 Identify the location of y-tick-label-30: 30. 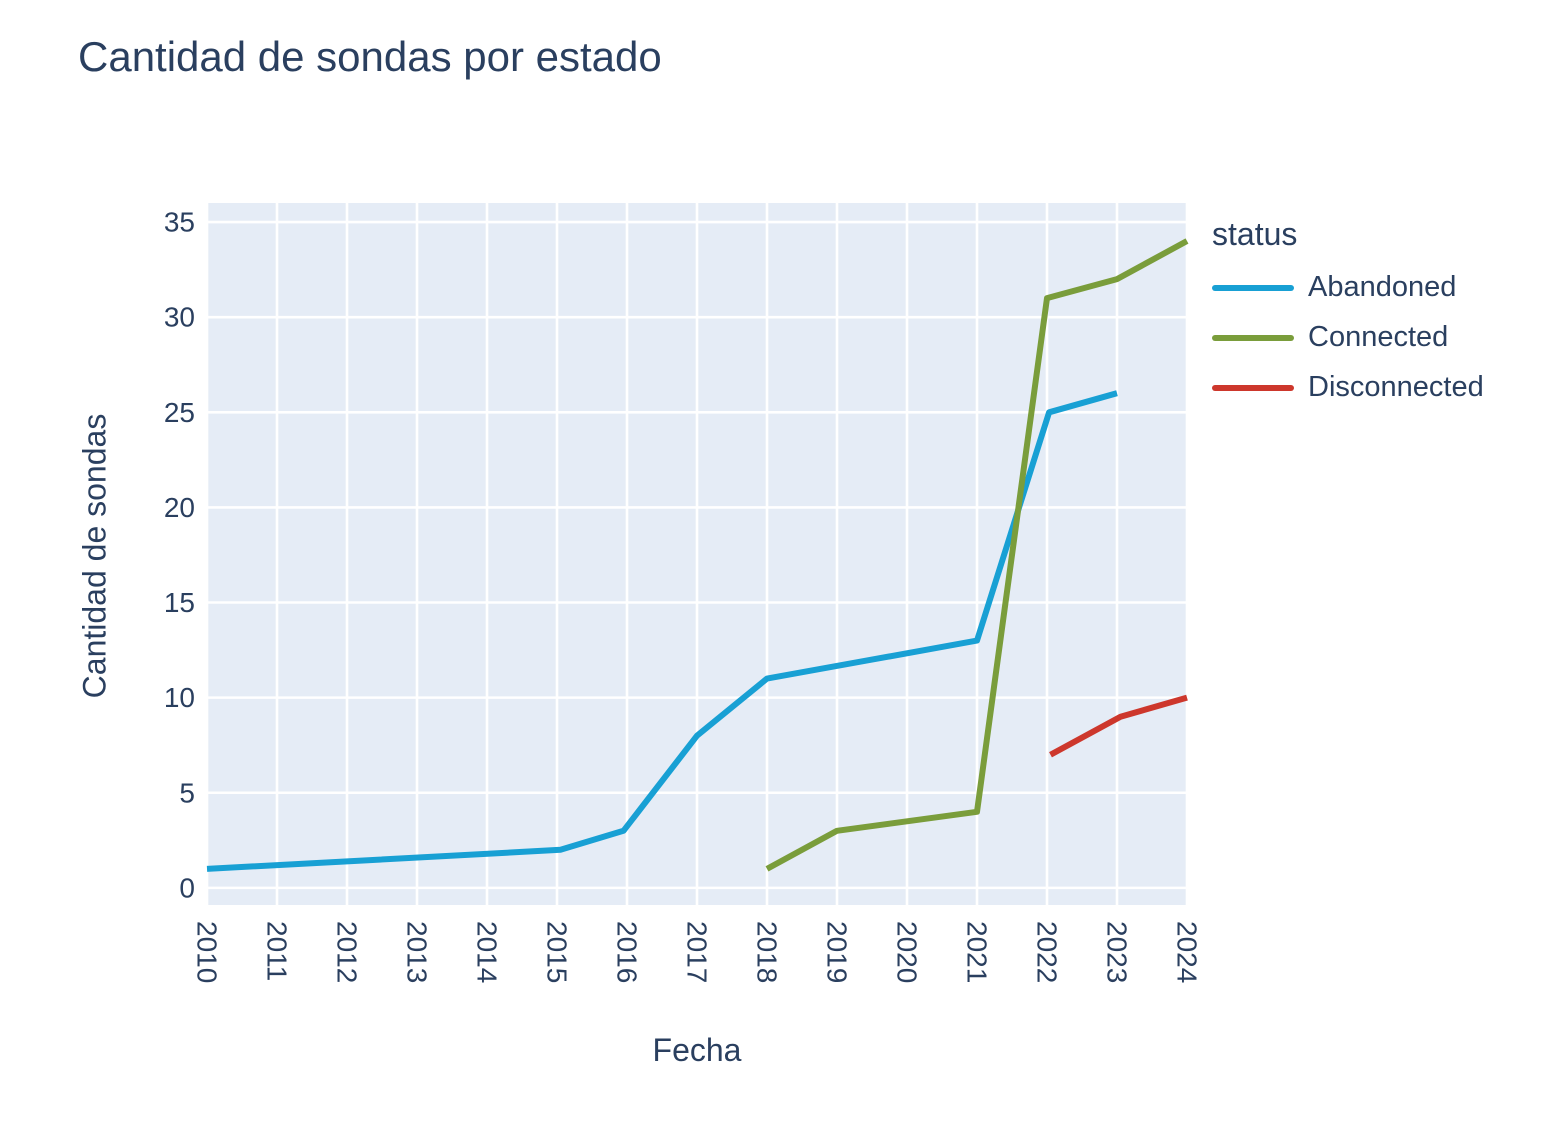
(179, 317).